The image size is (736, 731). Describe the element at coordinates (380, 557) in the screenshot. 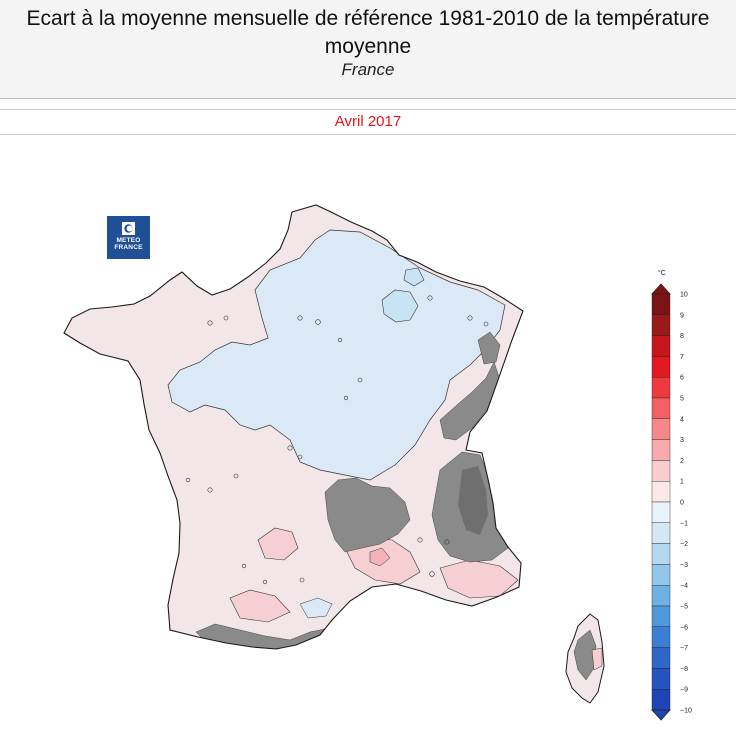

I see `warmer-anomaly-zone` at that location.